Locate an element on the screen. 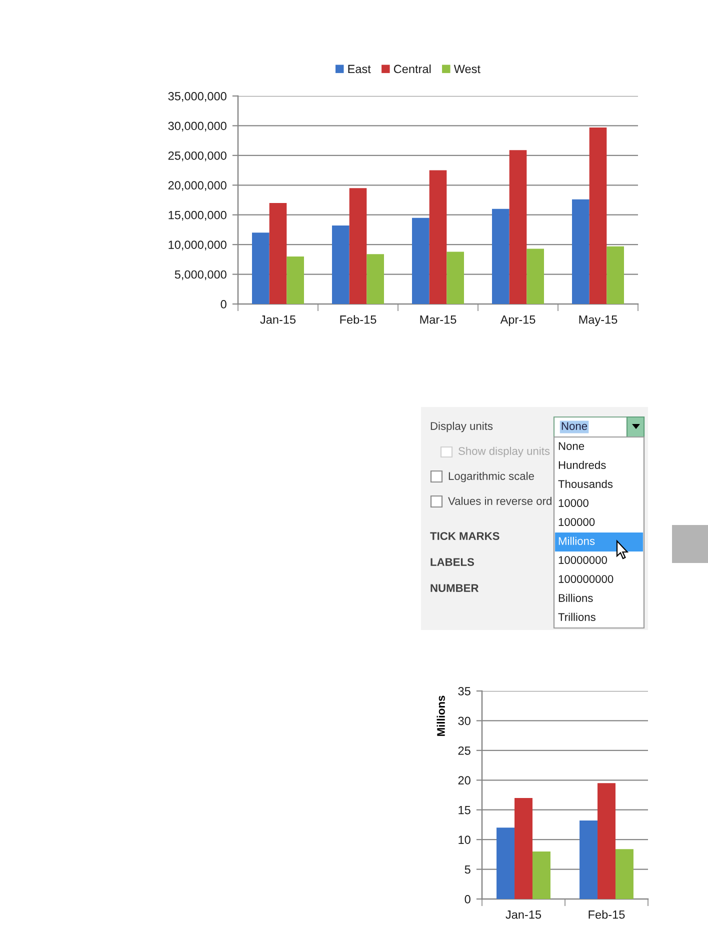  category-label: Millions is located at coordinates (576, 540).